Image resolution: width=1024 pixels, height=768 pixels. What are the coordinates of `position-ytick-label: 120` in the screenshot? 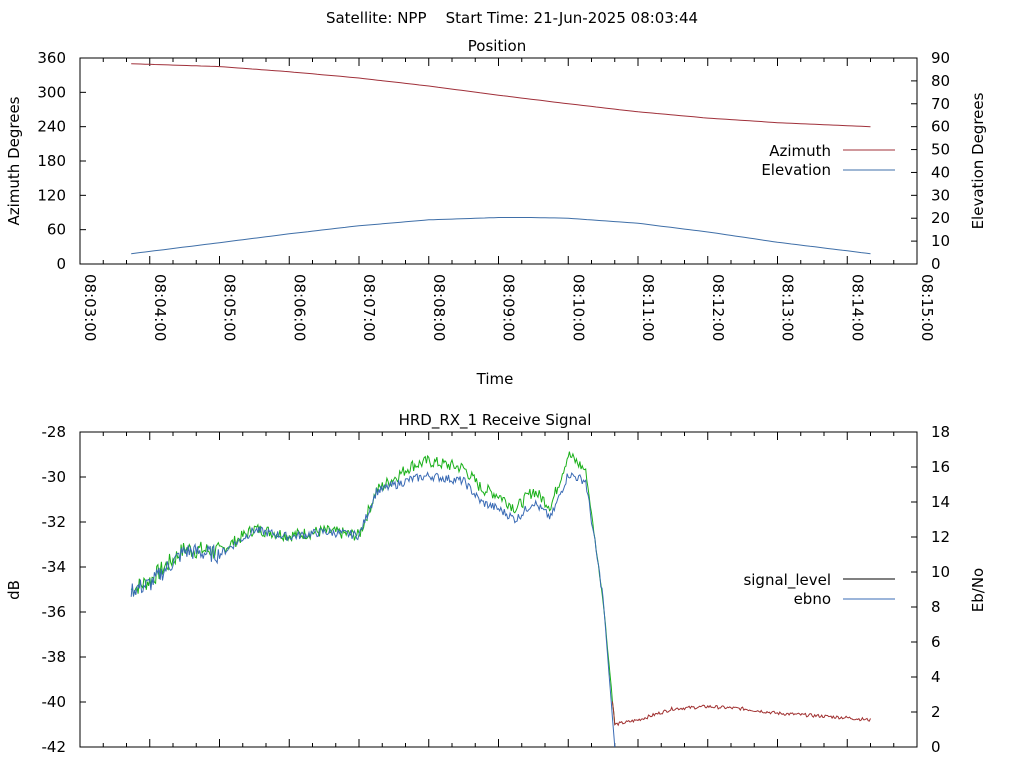 It's located at (51, 195).